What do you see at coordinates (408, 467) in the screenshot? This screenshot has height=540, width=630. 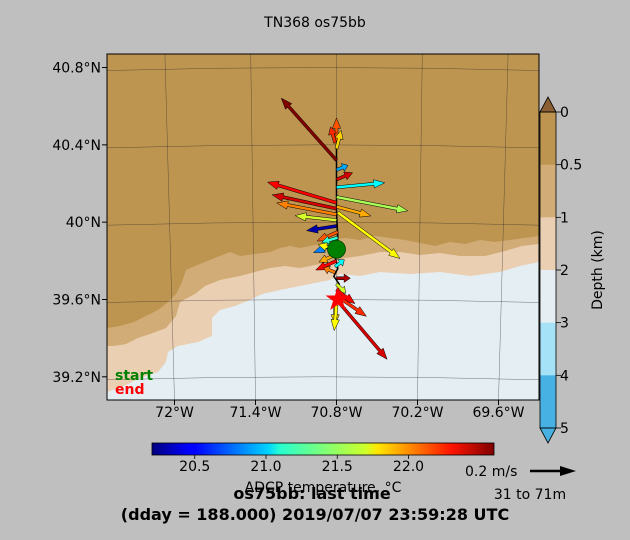 I see `temperature-tick-label: 22.0` at bounding box center [408, 467].